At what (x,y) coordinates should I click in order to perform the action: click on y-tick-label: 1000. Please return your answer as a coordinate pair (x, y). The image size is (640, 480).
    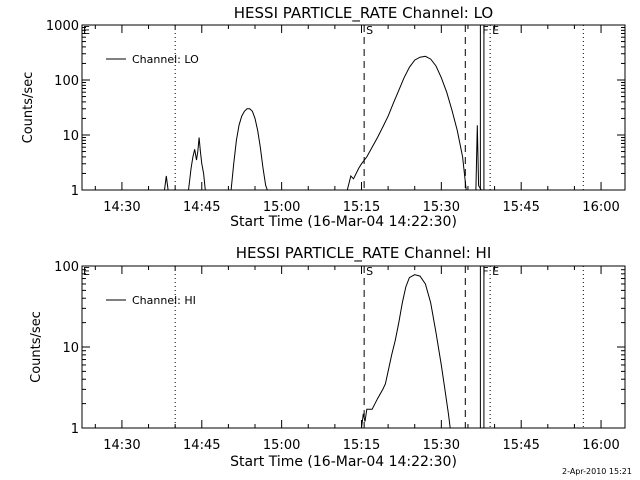
    Looking at the image, I should click on (62, 26).